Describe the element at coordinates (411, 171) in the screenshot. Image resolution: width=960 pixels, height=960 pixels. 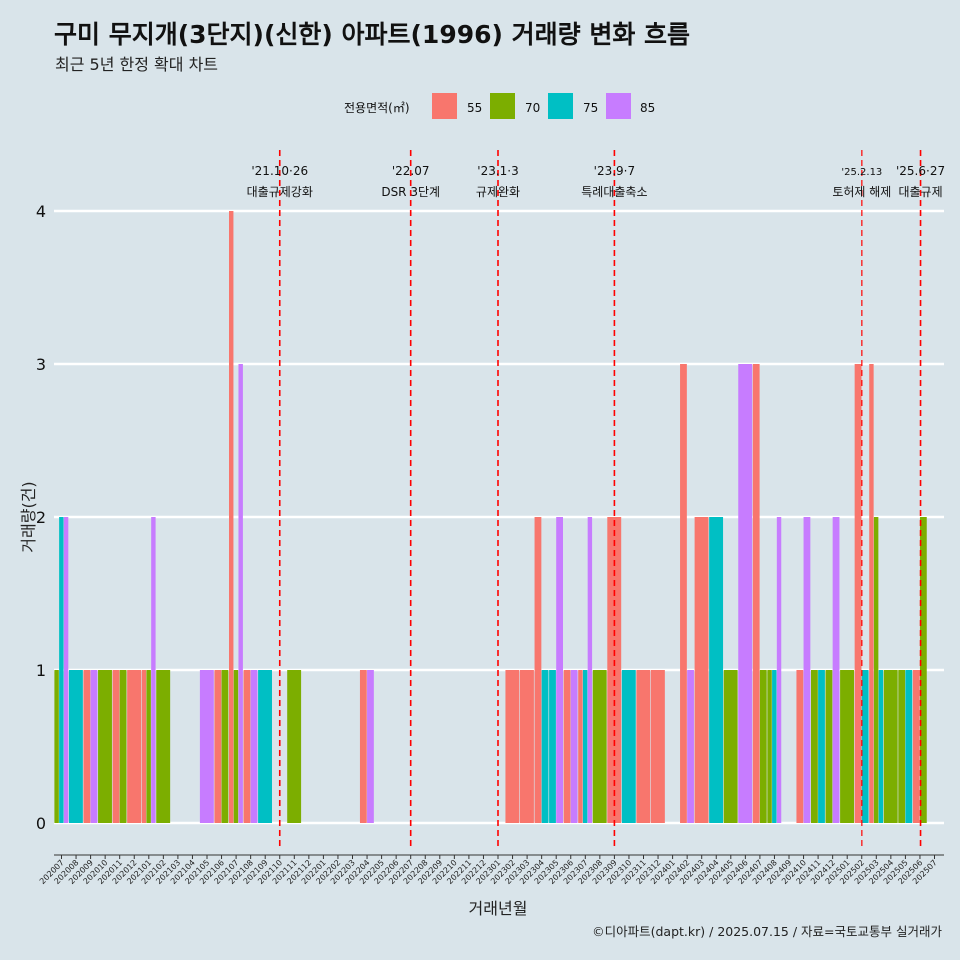
I see `event-date-202207: '22.07` at that location.